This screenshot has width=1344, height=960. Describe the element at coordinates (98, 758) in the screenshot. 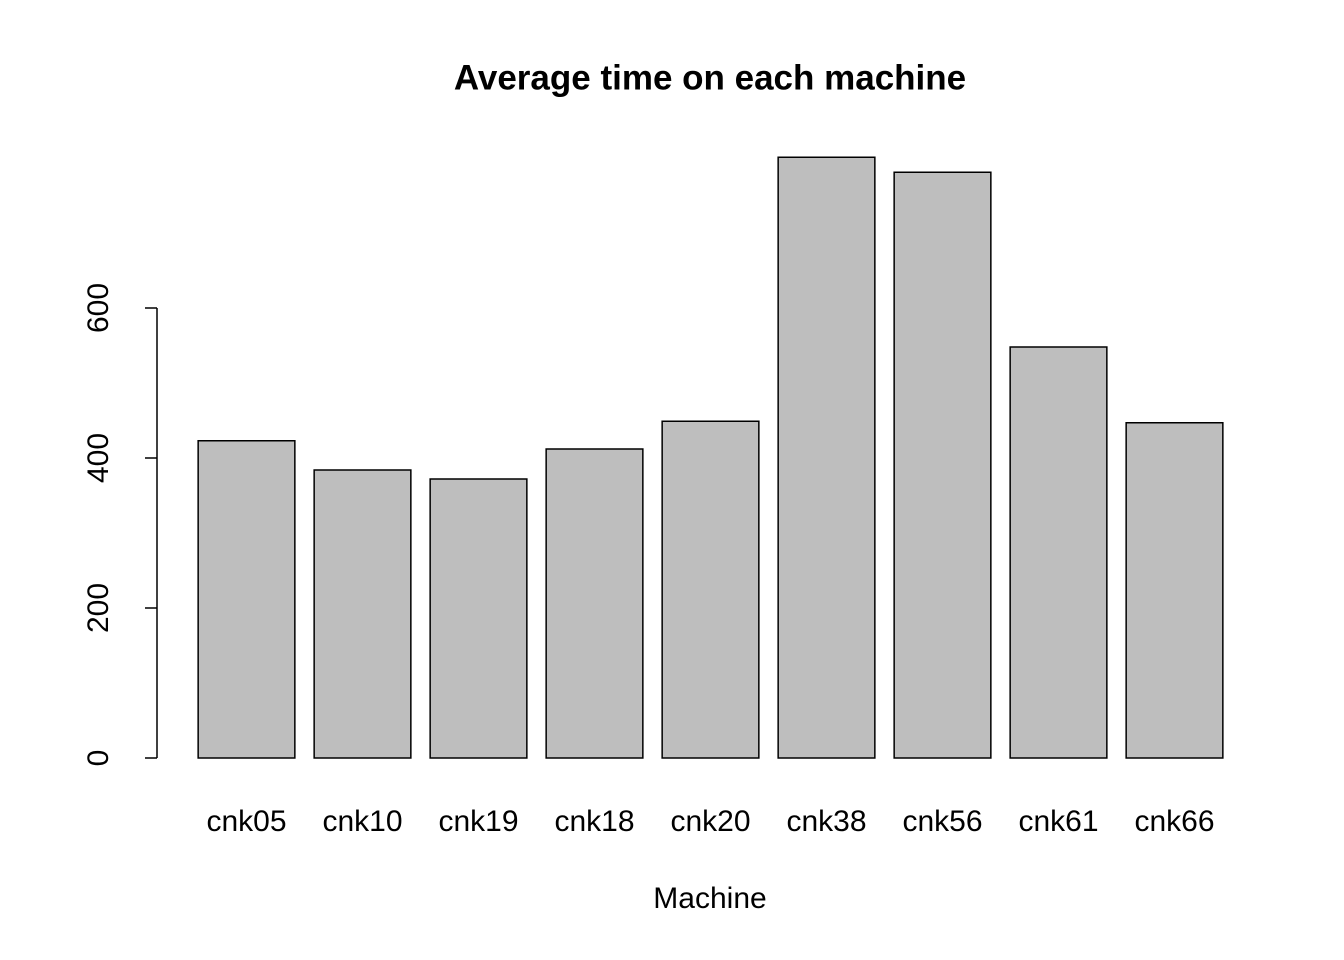

I see `y-tick-label: 0` at that location.